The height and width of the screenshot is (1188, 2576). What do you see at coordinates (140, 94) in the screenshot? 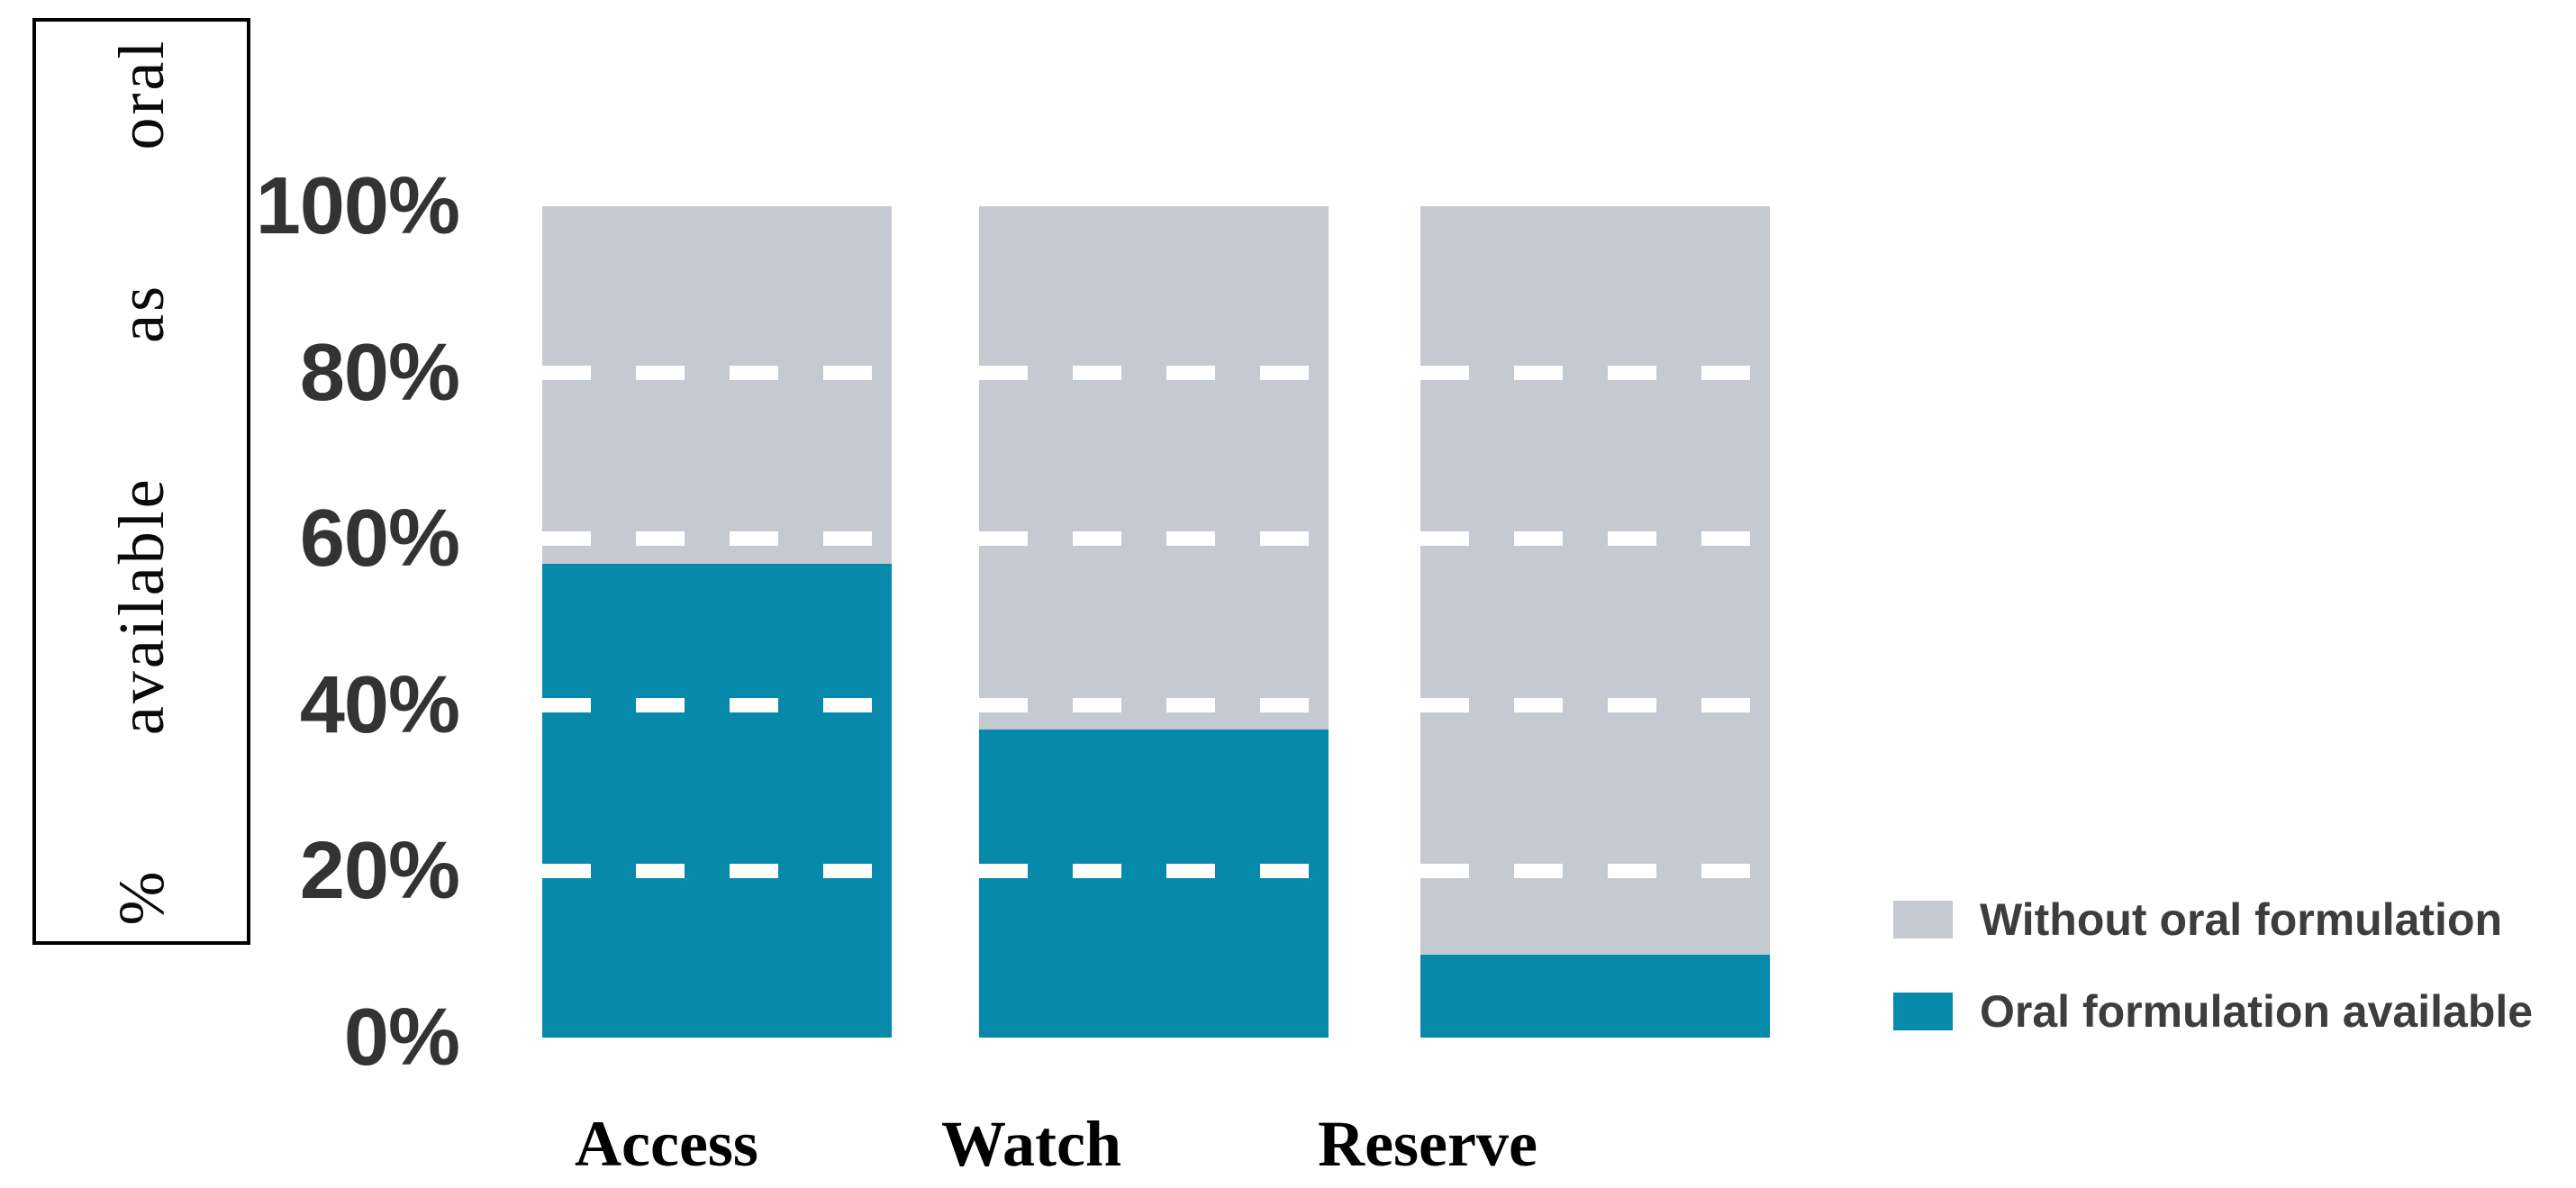
I see `y-axis-label-word: oral` at bounding box center [140, 94].